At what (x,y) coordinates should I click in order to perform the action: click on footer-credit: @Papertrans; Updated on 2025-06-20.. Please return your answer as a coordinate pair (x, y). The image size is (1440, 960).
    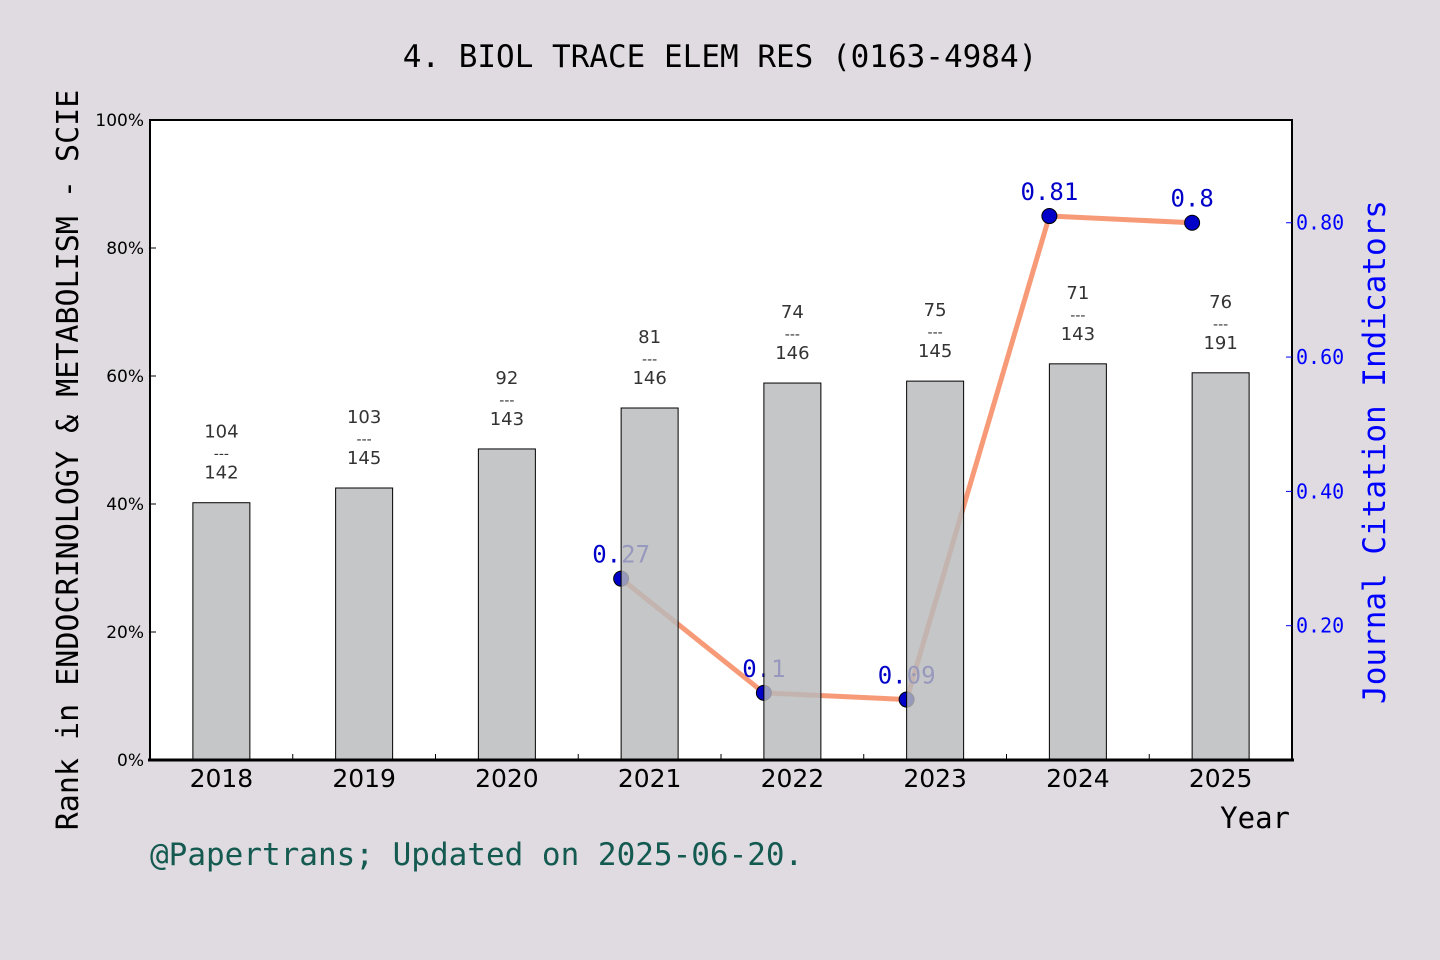
    Looking at the image, I should click on (476, 855).